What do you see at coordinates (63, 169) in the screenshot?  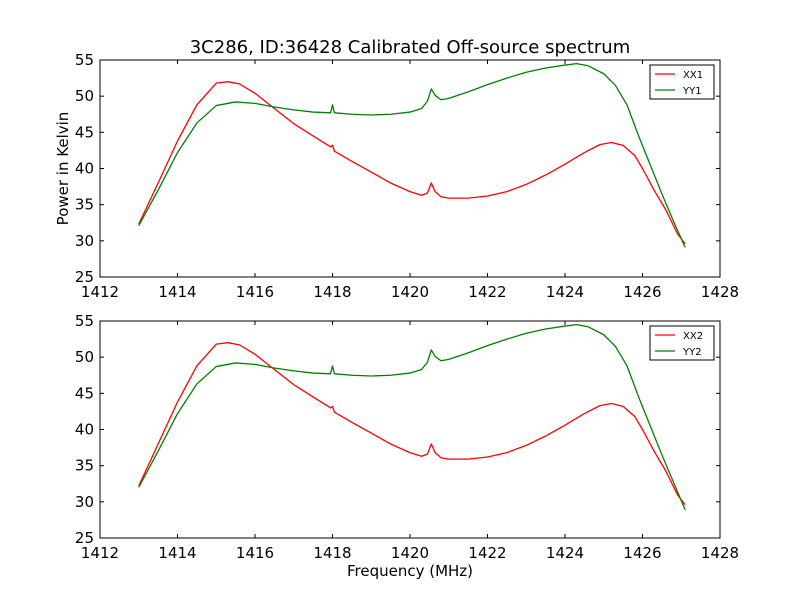 I see `y-axis-label: Power in Kelvin` at bounding box center [63, 169].